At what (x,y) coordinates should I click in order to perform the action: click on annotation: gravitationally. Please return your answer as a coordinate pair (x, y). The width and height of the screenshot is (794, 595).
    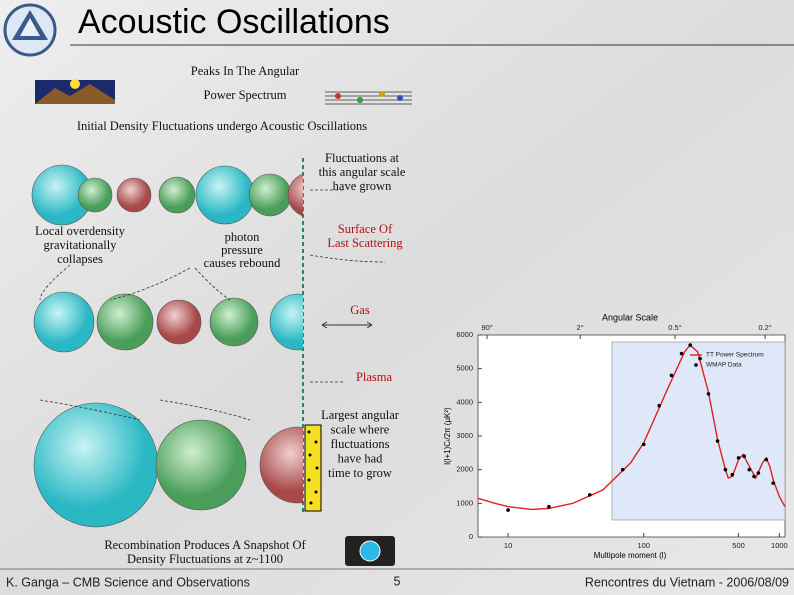
    Looking at the image, I should click on (81, 245).